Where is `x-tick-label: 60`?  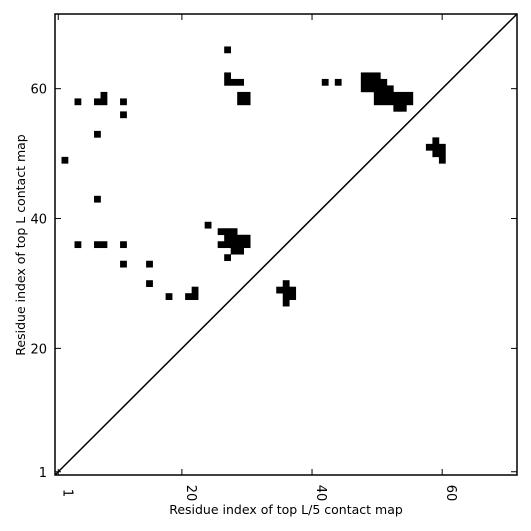 x-tick-label: 60 is located at coordinates (450, 493).